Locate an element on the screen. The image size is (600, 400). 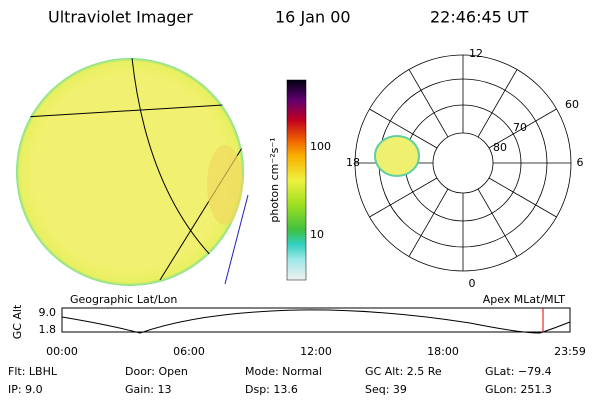
footer-field: Flt: LBHL is located at coordinates (33, 371).